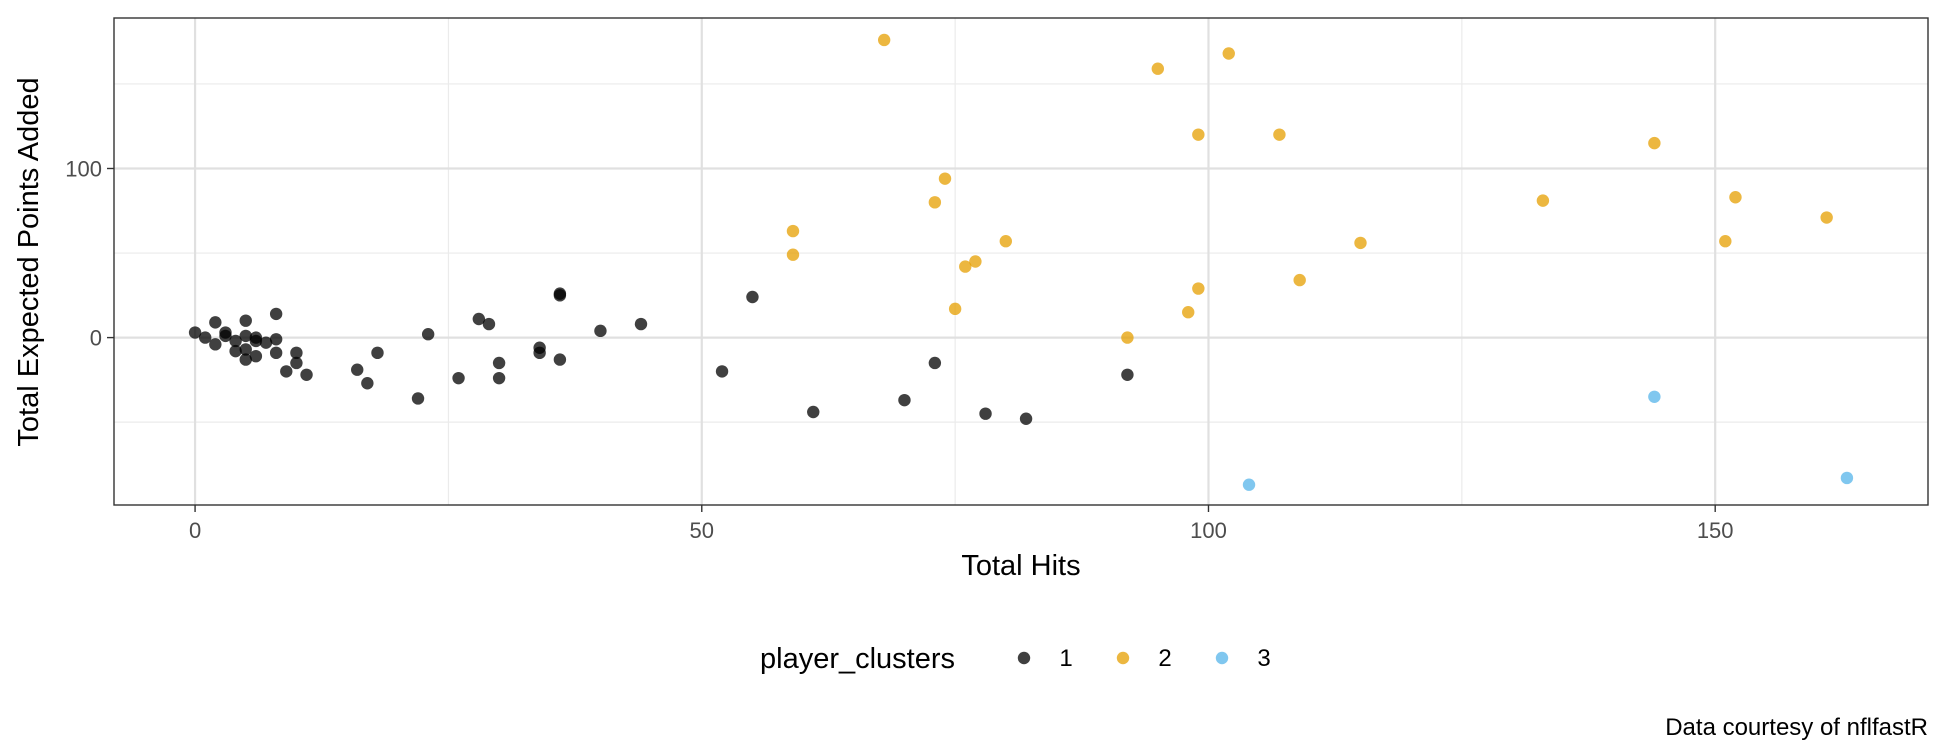 This screenshot has width=1944, height=756. Describe the element at coordinates (195, 530) in the screenshot. I see `x-tick-label: 0` at that location.